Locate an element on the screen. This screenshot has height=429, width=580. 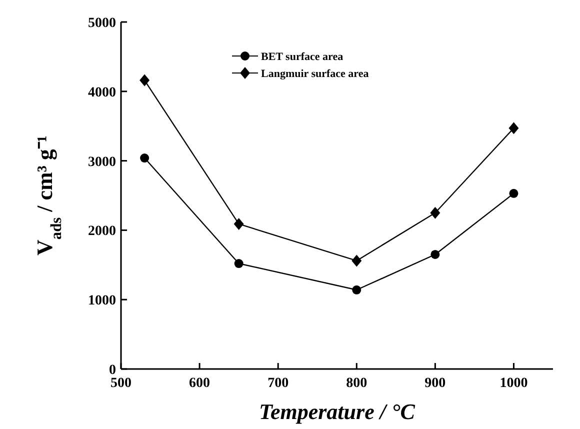
y-tick-label: 2000 is located at coordinates (102, 232).